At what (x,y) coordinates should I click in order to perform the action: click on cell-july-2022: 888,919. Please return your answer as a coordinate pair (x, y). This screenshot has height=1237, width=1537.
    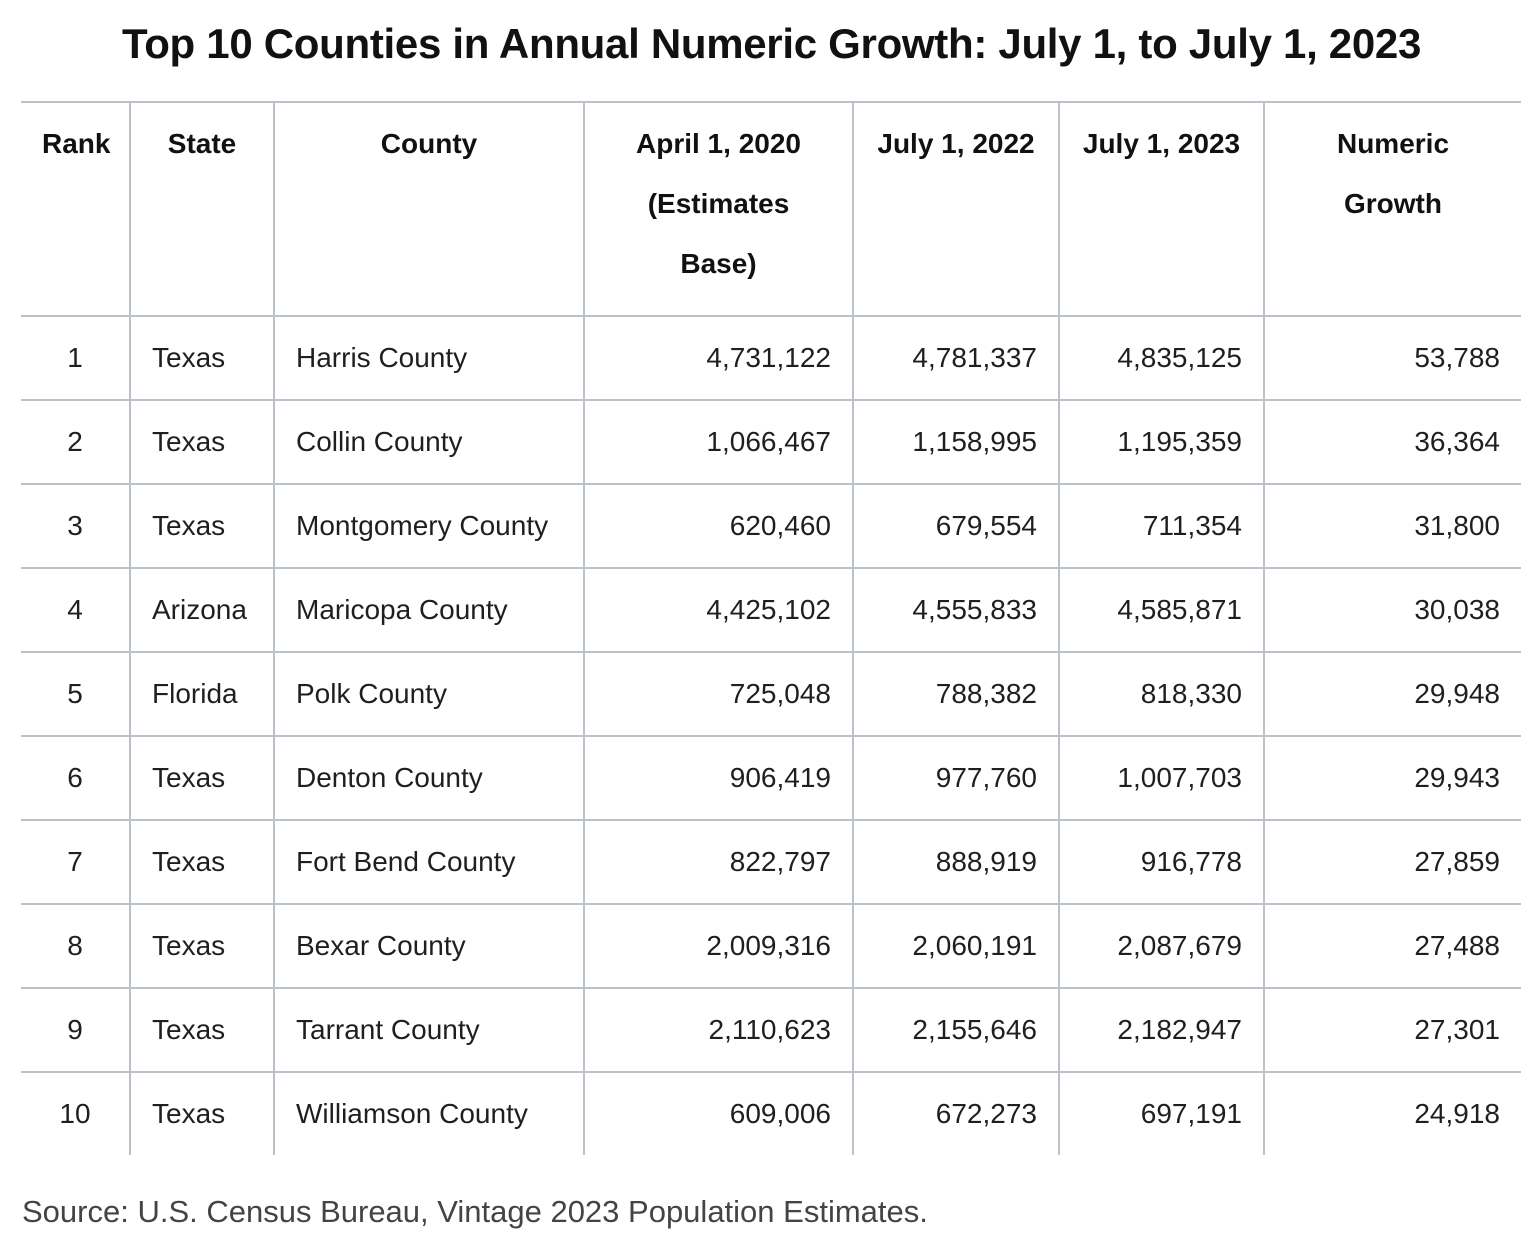
    Looking at the image, I should click on (956, 862).